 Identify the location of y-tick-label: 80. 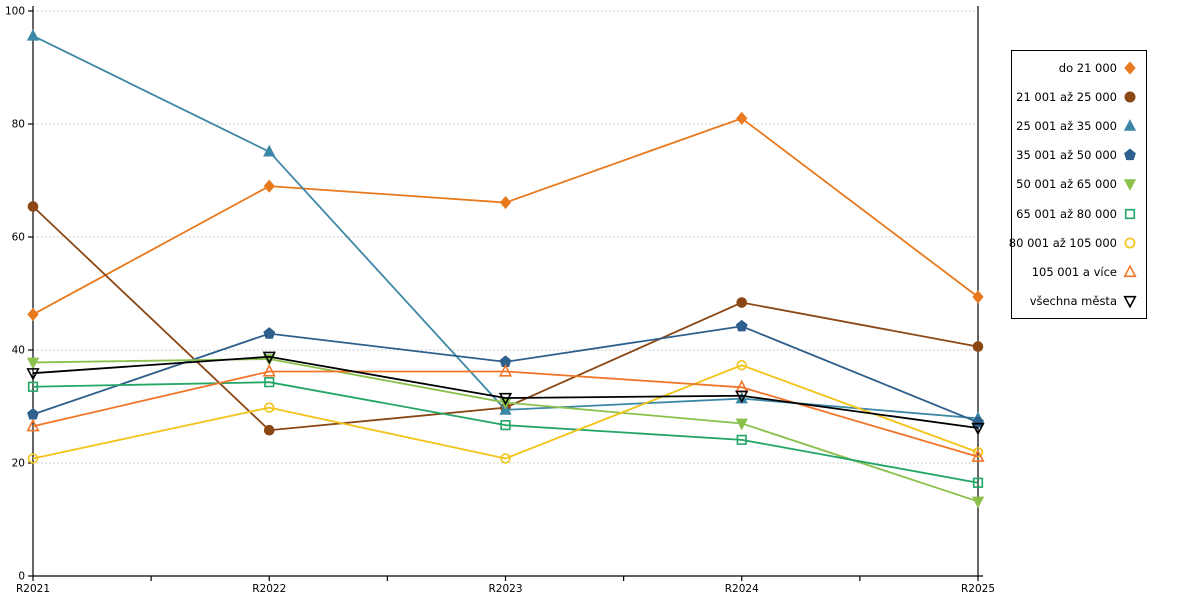
(18, 125).